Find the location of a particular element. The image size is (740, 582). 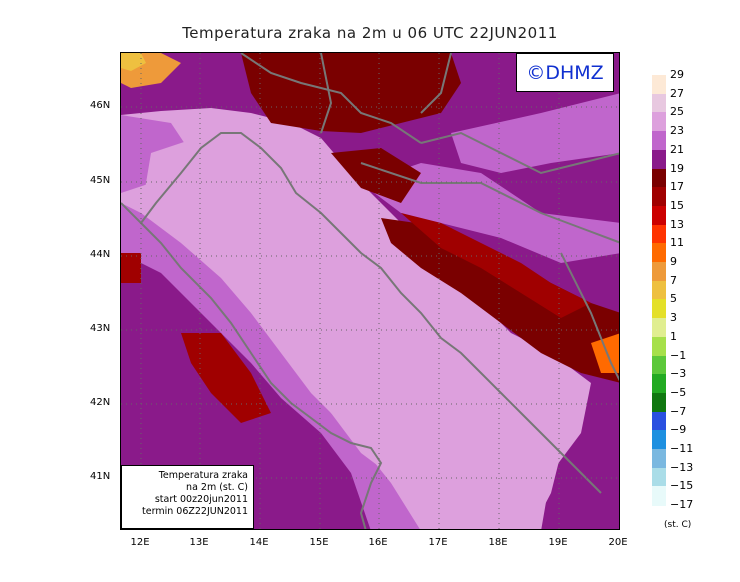

coastal-hot-core is located at coordinates (496, 265).